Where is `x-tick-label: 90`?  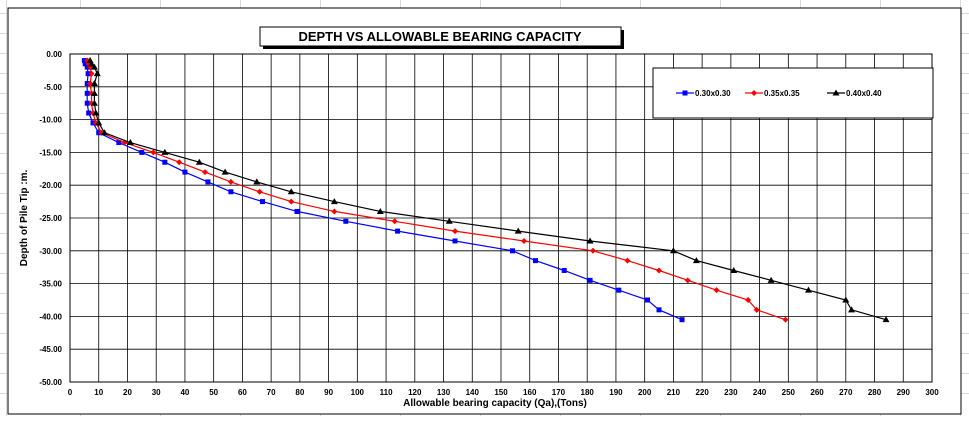 x-tick-label: 90 is located at coordinates (328, 392).